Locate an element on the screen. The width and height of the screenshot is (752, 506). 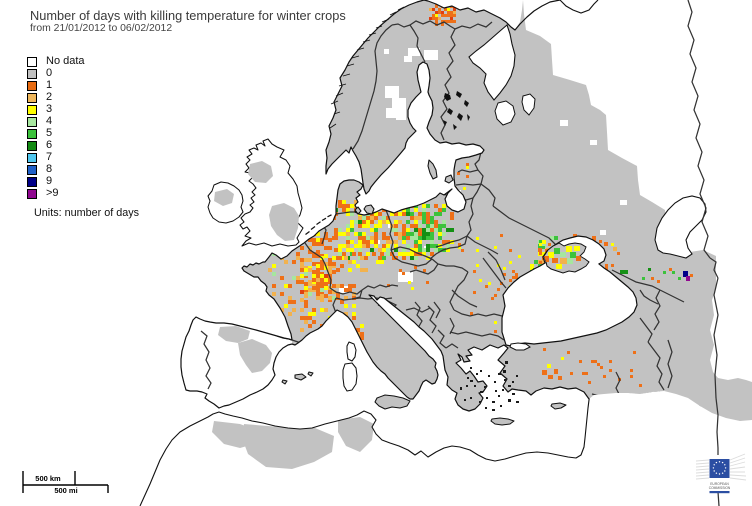
svg-text: 500 km is located at coordinates (48, 478).